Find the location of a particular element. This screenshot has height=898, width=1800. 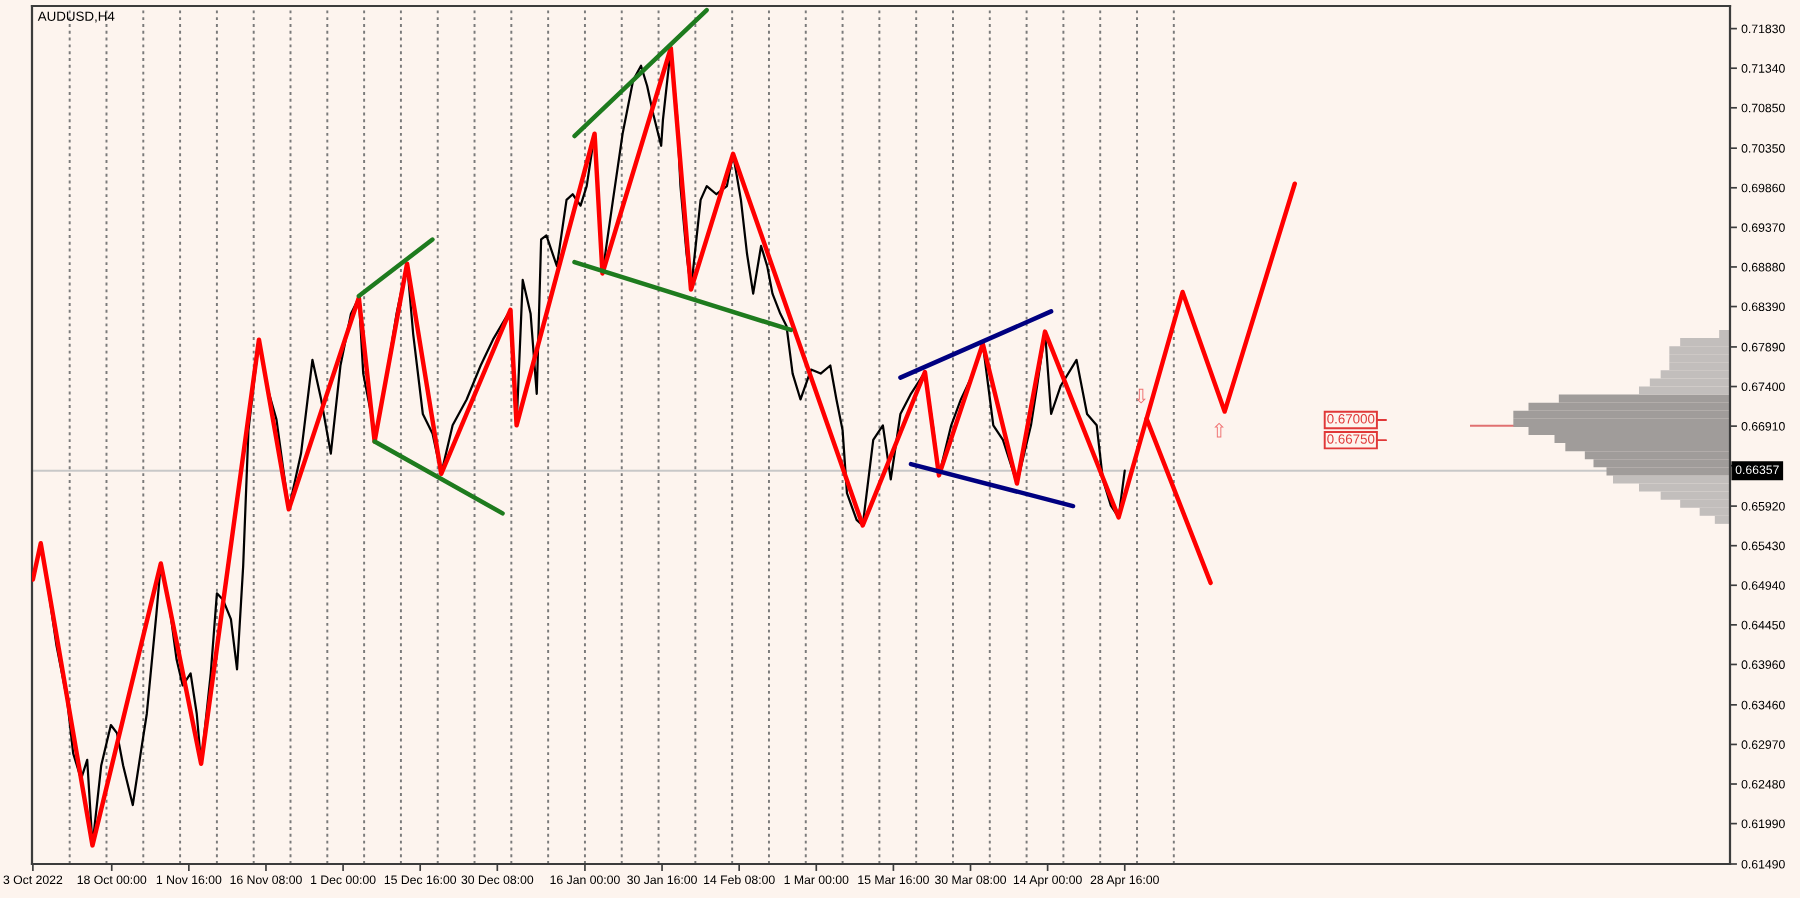

annotation: ⇩ is located at coordinates (1141, 396).